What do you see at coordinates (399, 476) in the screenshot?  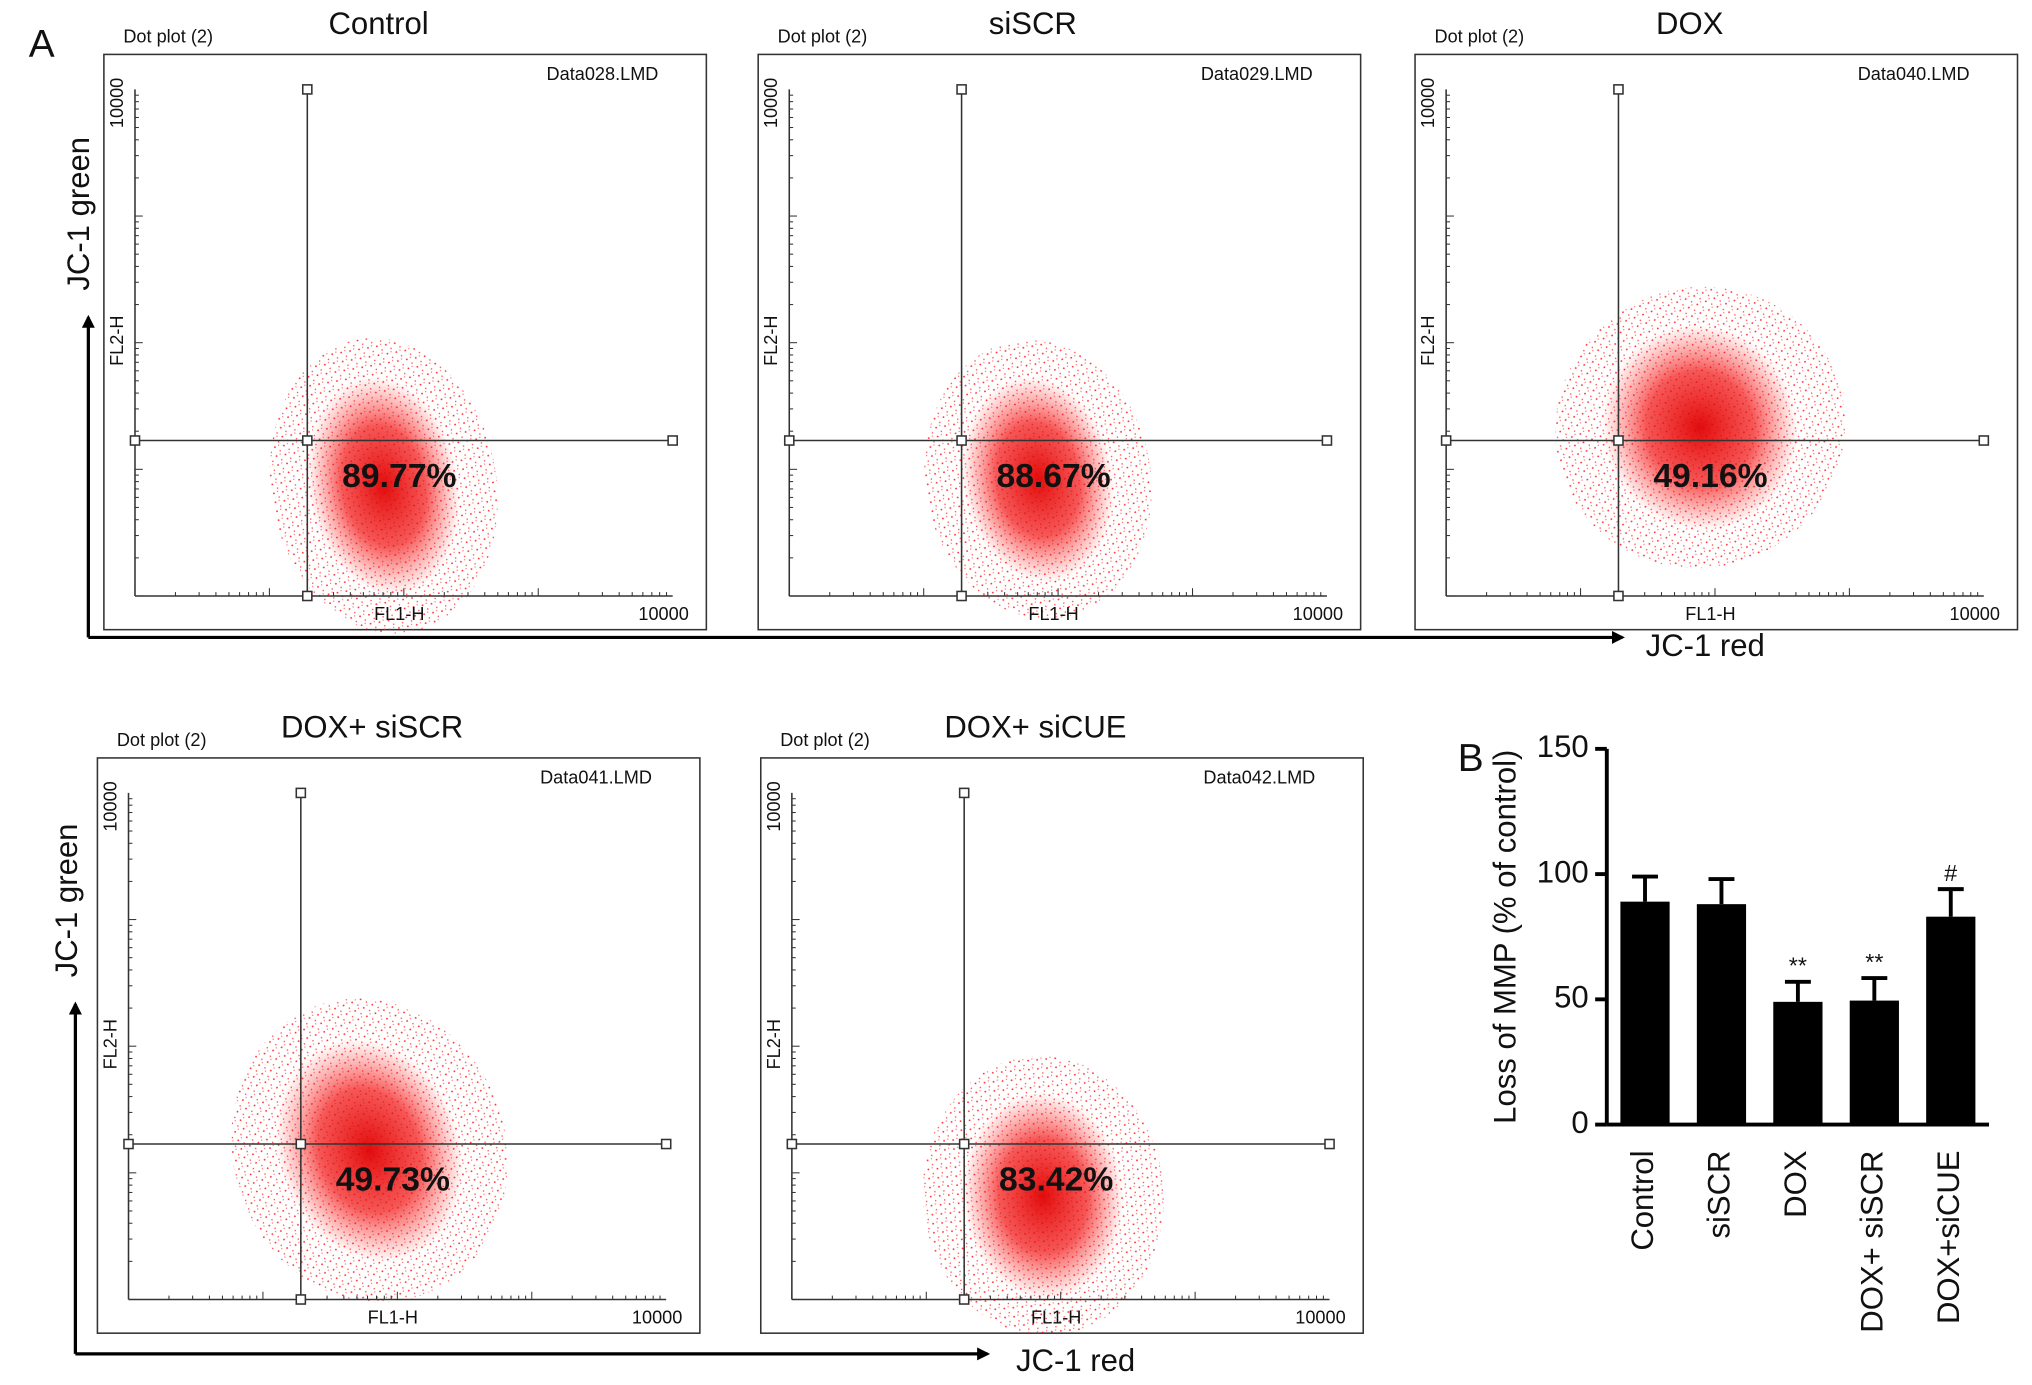 I see `gate-percentage: 89.77%` at bounding box center [399, 476].